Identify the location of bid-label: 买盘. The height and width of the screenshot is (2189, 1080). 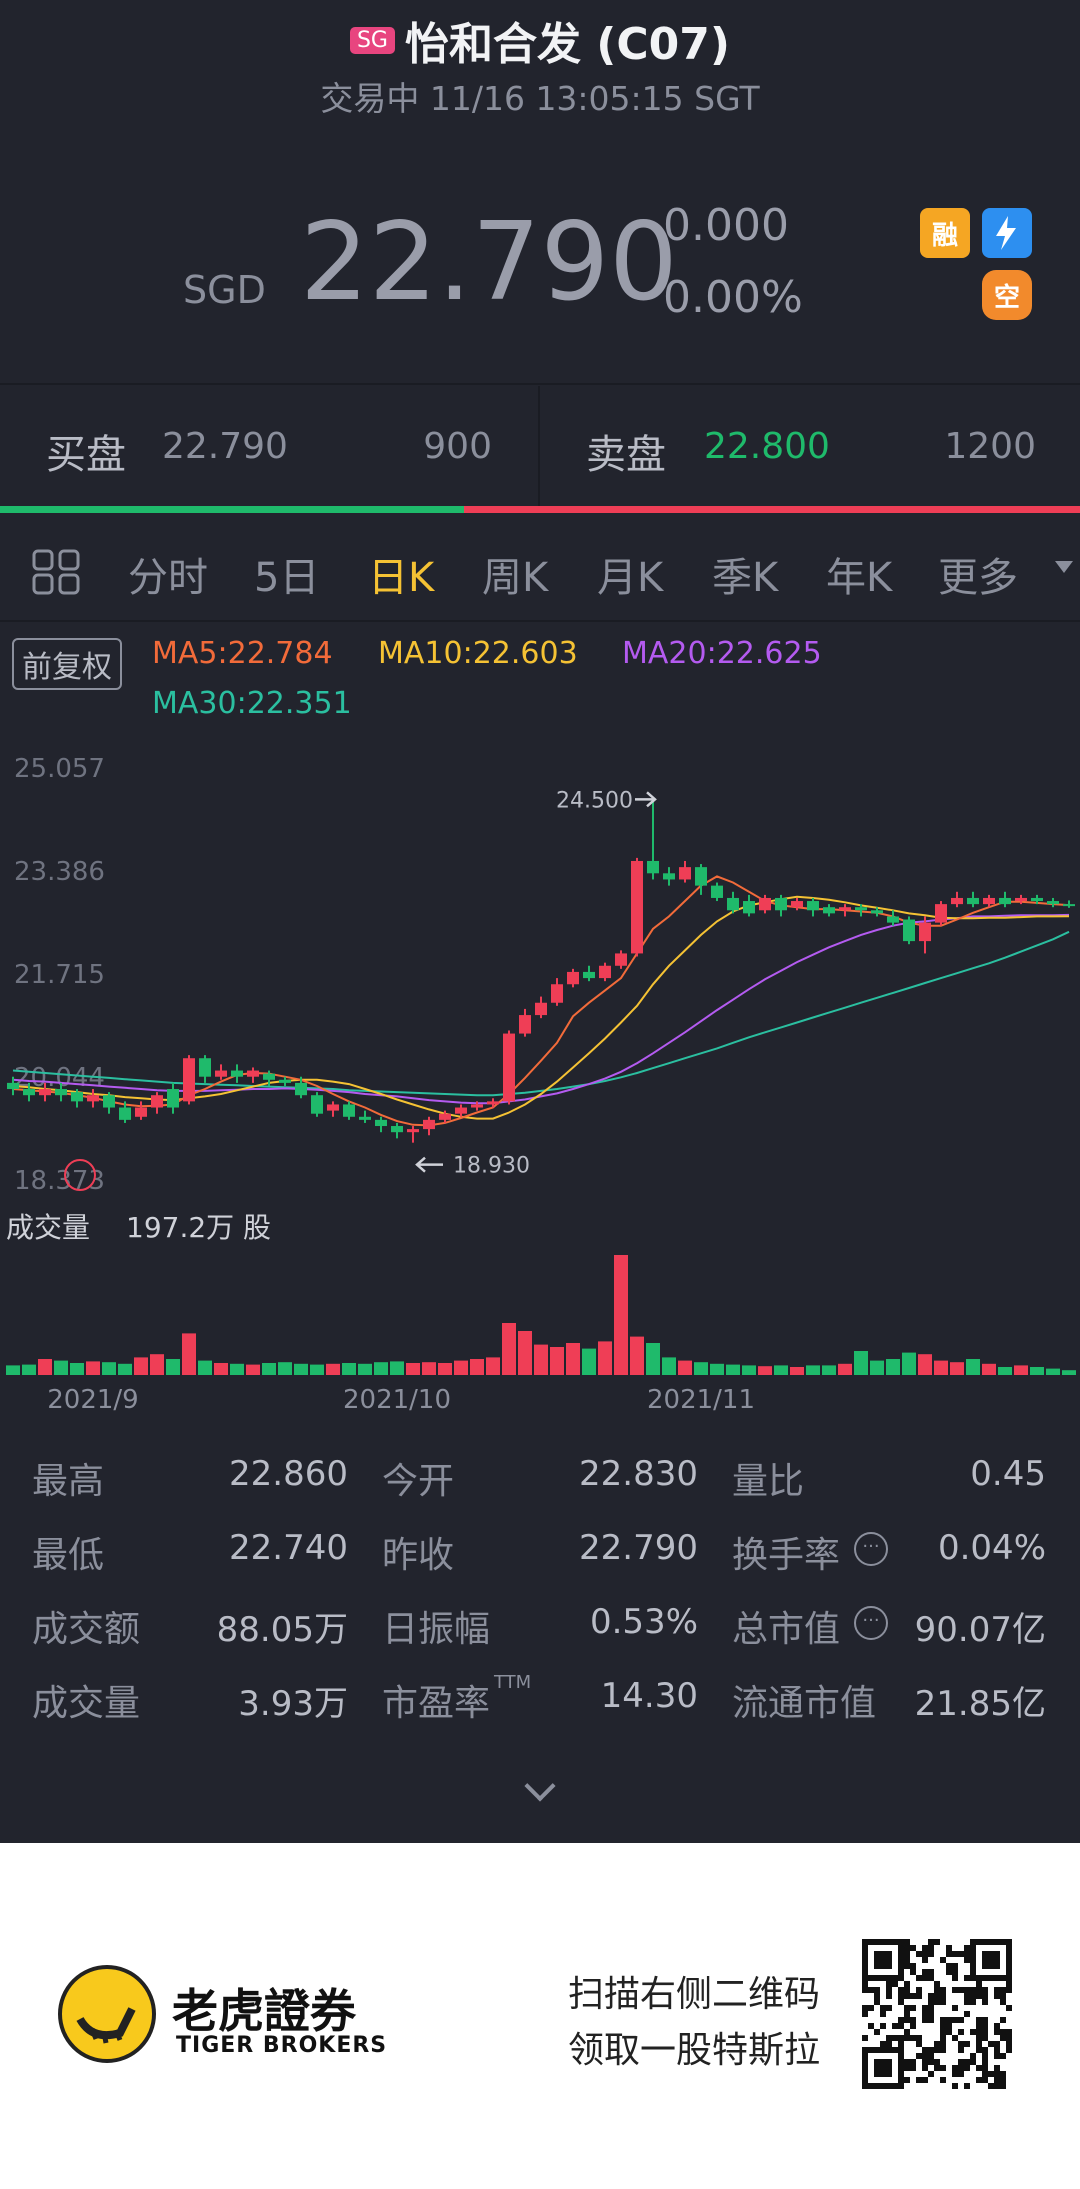
(86, 455).